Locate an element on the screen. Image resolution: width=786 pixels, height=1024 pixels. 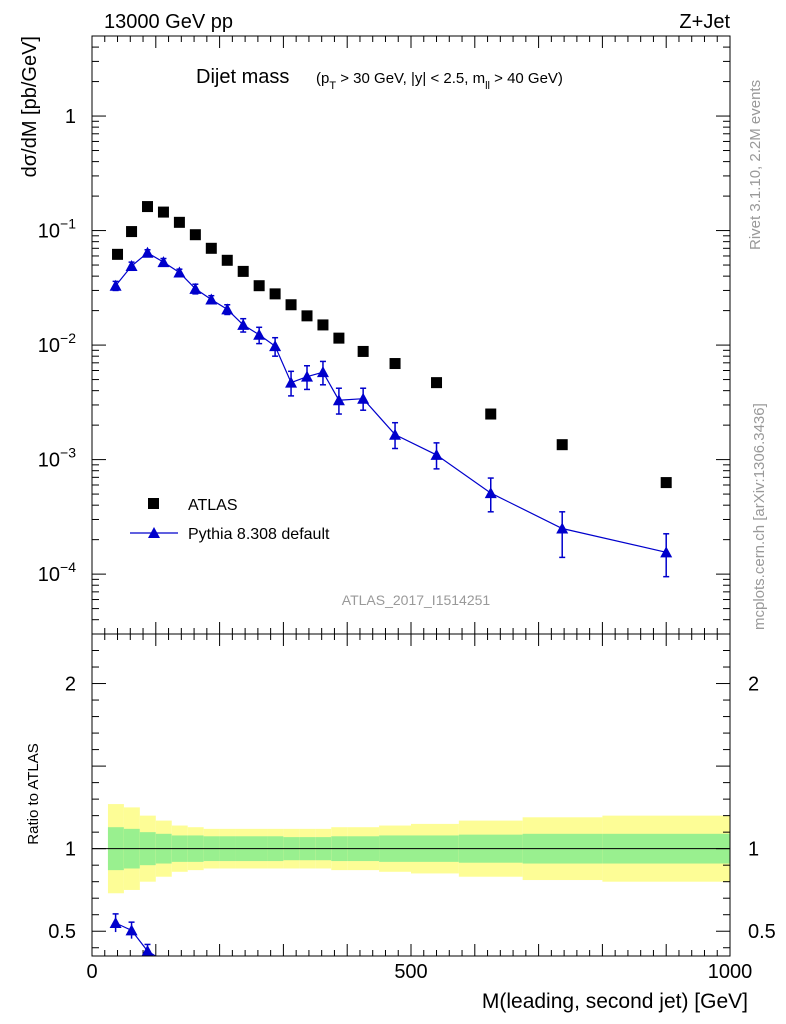
header-final-state: Z+Jet is located at coordinates (704, 22).